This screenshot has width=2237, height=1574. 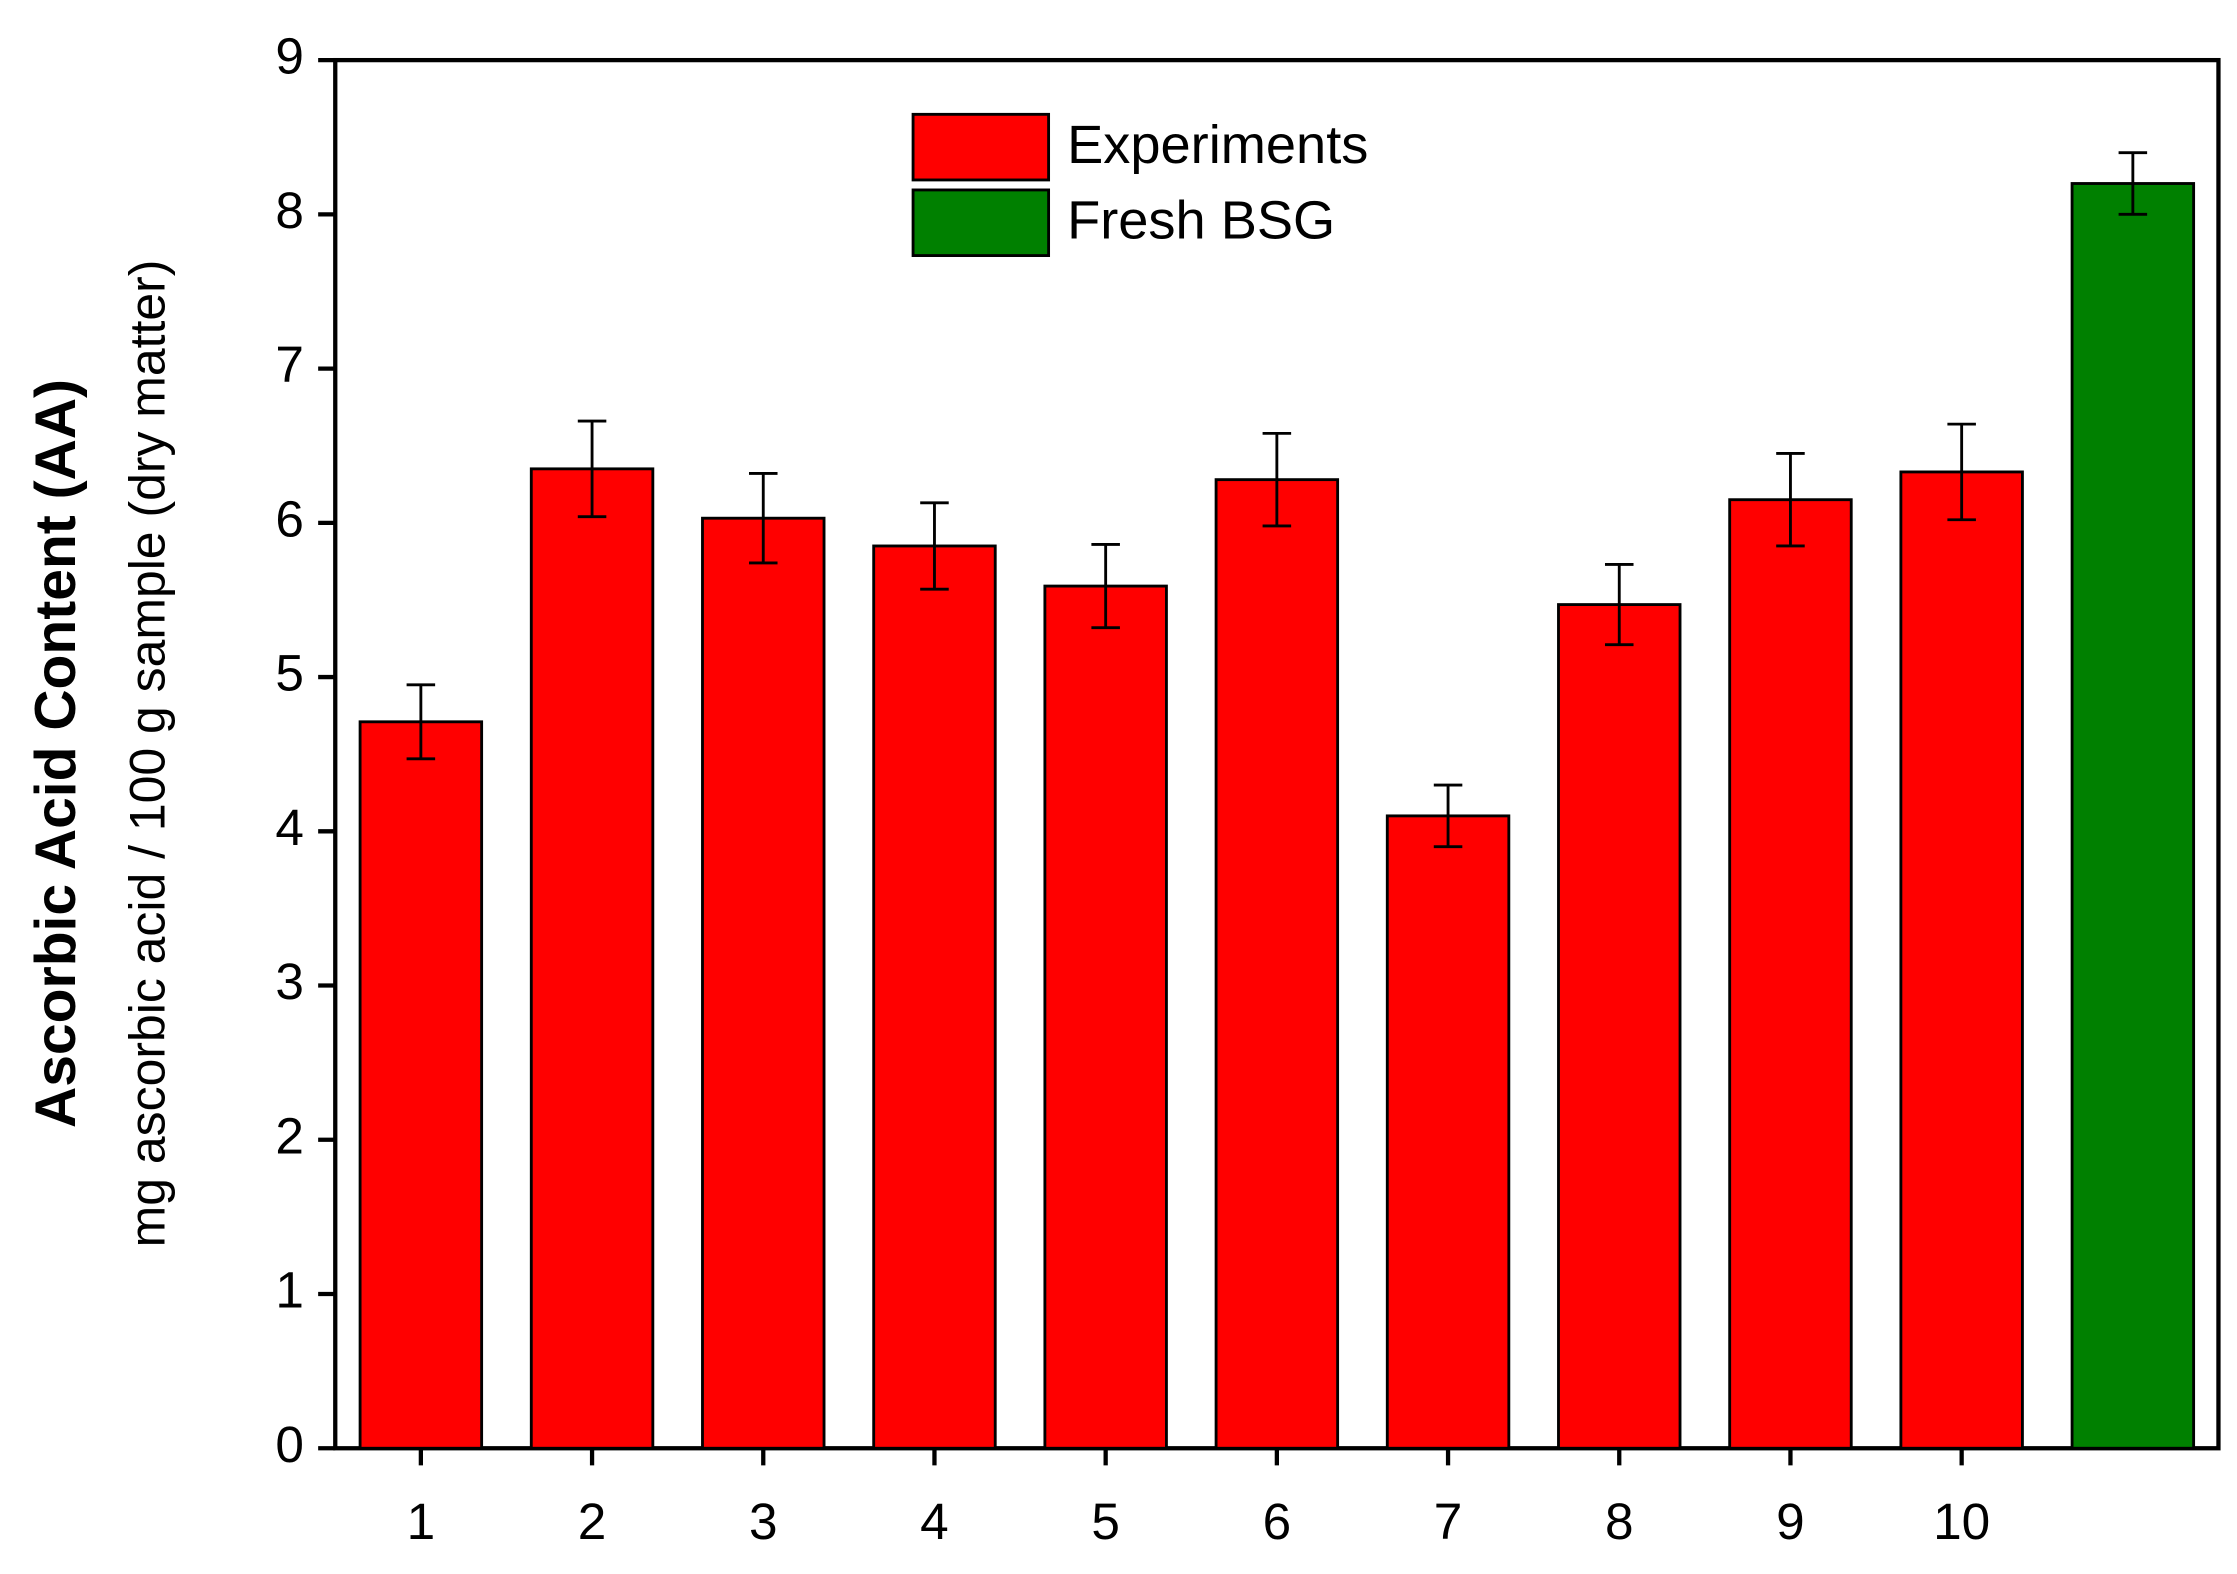 What do you see at coordinates (421, 1521) in the screenshot?
I see `x-tick-label: 1` at bounding box center [421, 1521].